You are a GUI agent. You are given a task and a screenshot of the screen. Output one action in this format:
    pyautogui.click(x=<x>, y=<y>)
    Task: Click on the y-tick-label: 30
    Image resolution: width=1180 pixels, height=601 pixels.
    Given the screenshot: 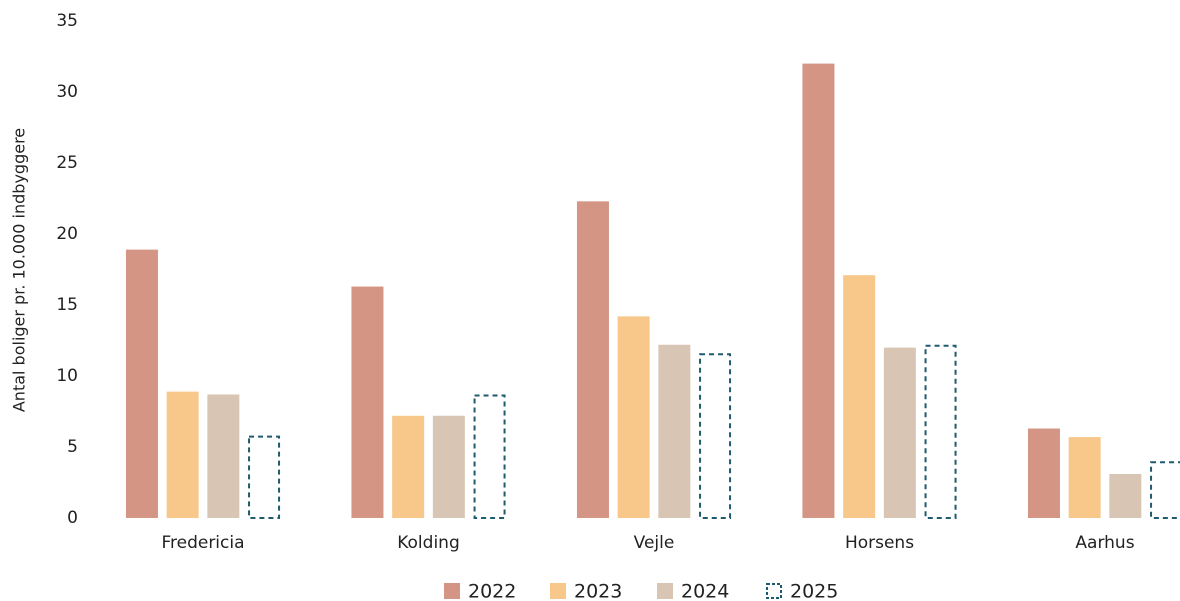 What is the action you would take?
    pyautogui.click(x=67, y=92)
    